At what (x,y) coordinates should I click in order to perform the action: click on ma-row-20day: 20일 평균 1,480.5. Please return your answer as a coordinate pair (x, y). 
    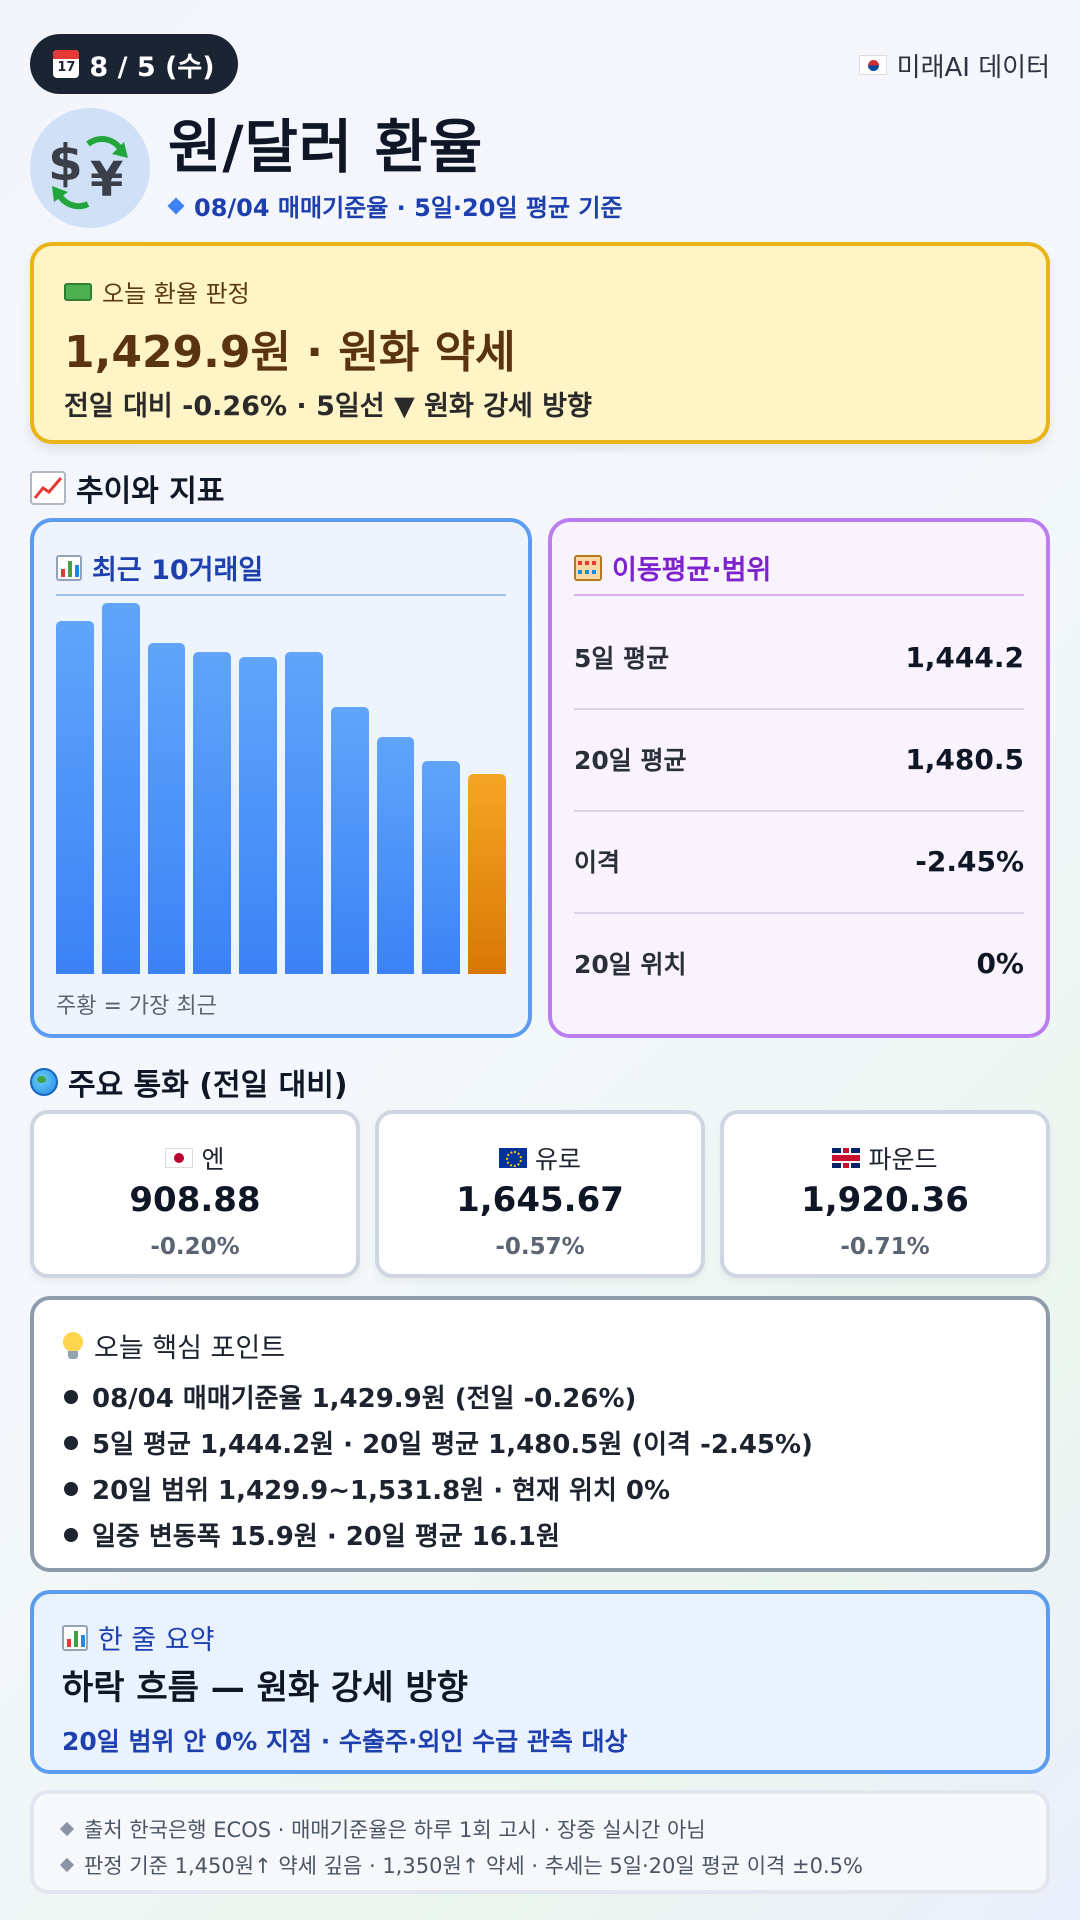
    Looking at the image, I should click on (799, 759).